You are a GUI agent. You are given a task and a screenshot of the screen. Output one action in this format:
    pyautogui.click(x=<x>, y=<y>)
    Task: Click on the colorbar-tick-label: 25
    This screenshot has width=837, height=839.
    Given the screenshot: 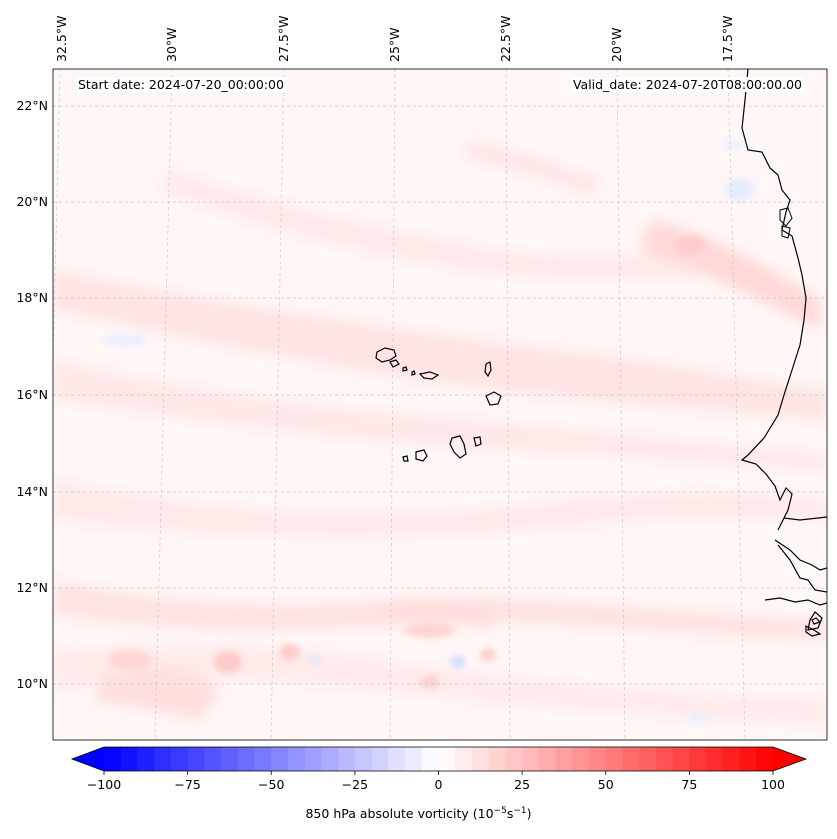 What is the action you would take?
    pyautogui.click(x=522, y=784)
    